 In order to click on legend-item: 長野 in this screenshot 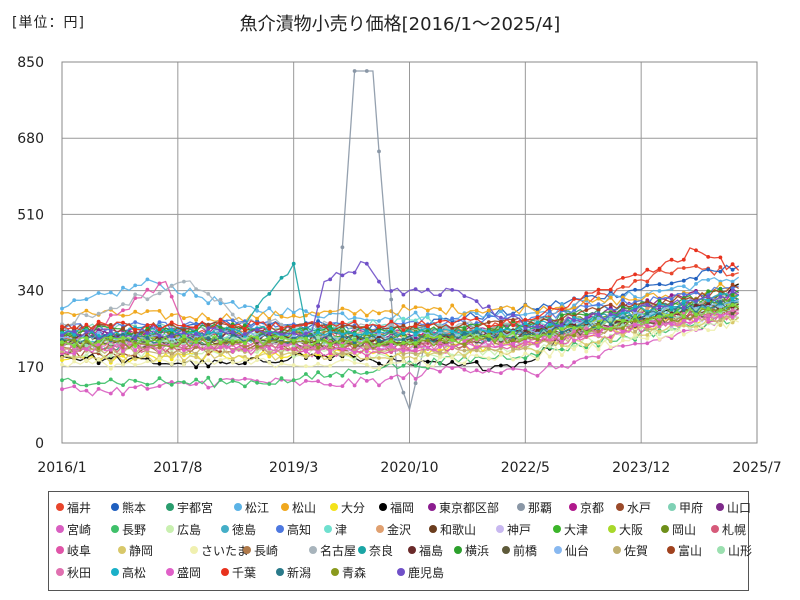, I will do `click(128, 529)`.